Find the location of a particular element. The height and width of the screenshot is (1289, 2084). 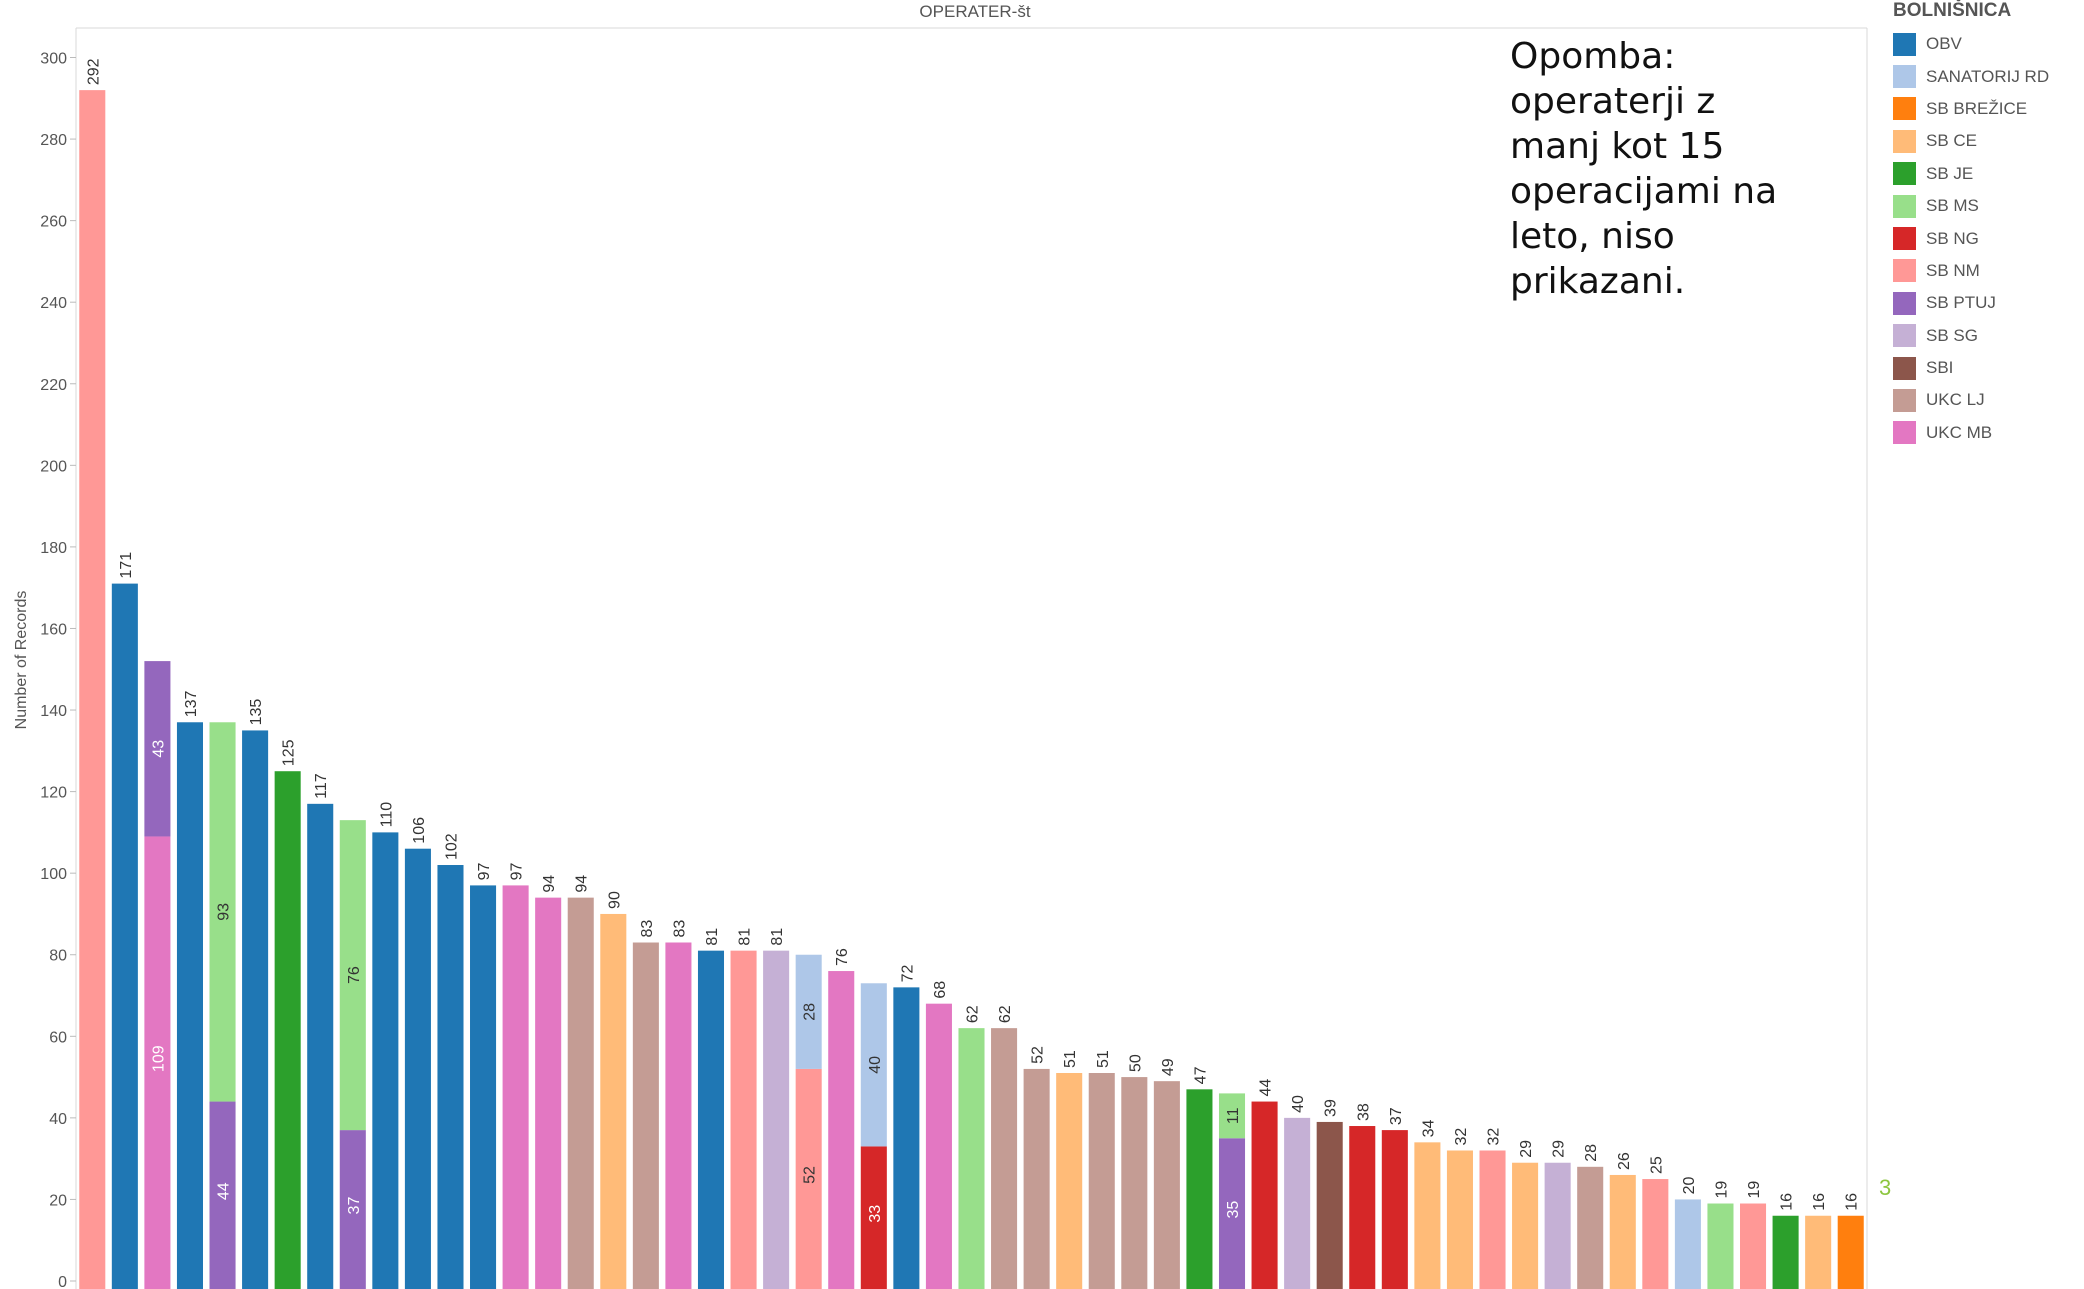

bar-total-label: 38 is located at coordinates (1363, 1112).